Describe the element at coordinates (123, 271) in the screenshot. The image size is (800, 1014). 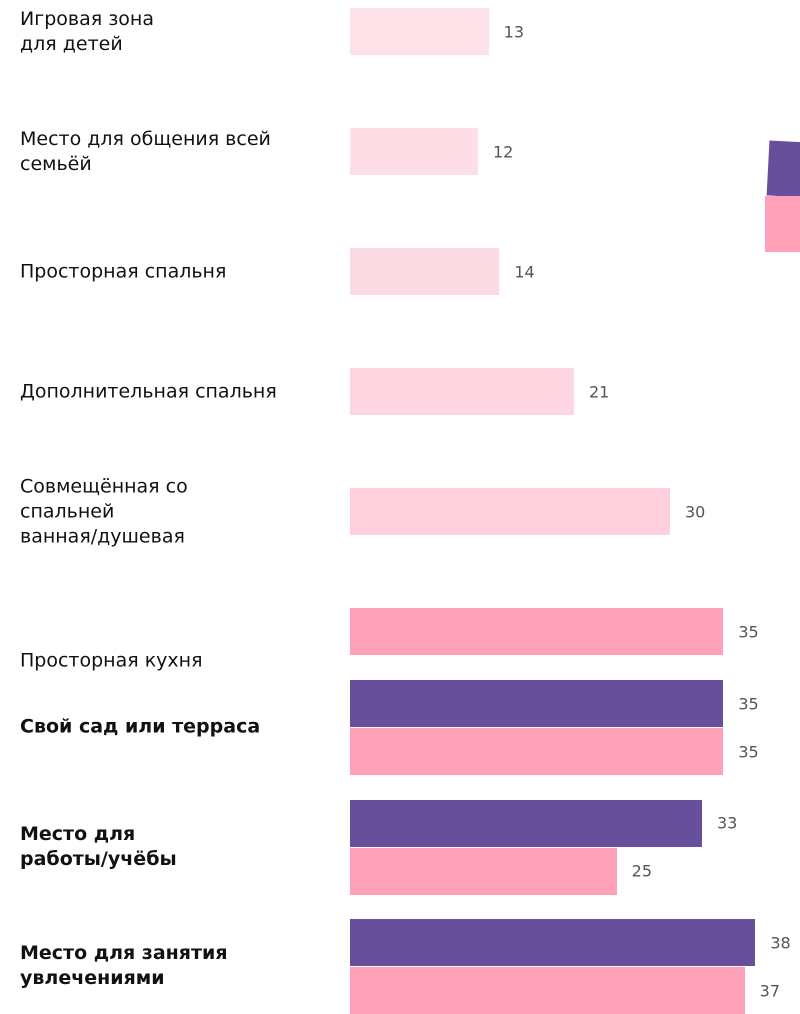
I see `category-label: Просторная спальня` at that location.